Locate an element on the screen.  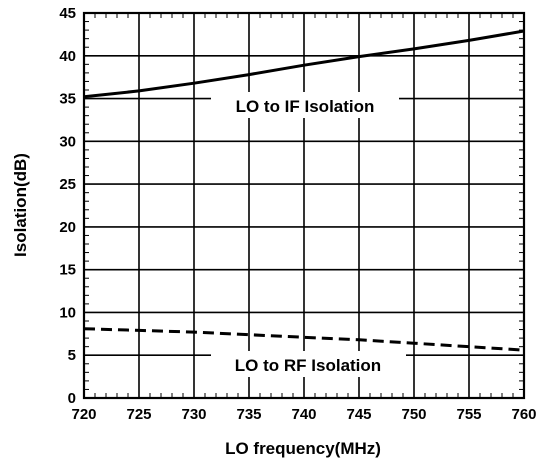
x-tick-label: 740 is located at coordinates (303, 414).